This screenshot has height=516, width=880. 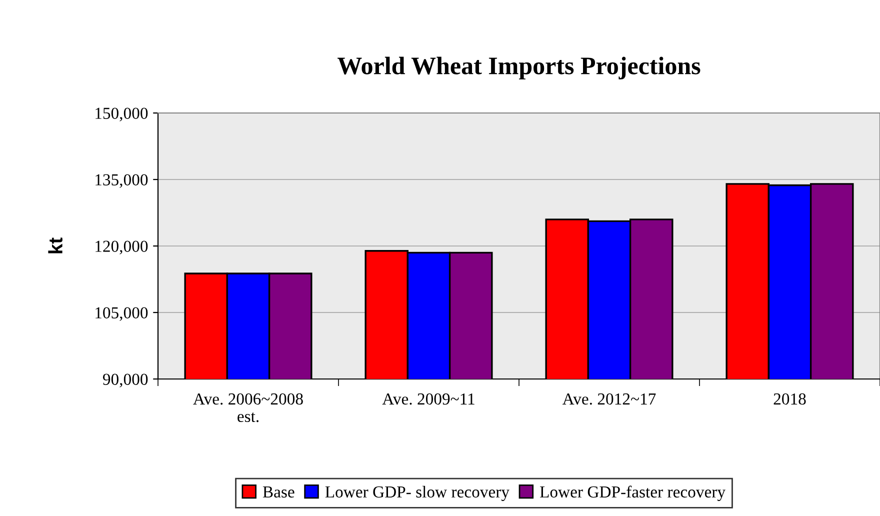 I want to click on y-tick-label: 105,000, so click(x=122, y=314).